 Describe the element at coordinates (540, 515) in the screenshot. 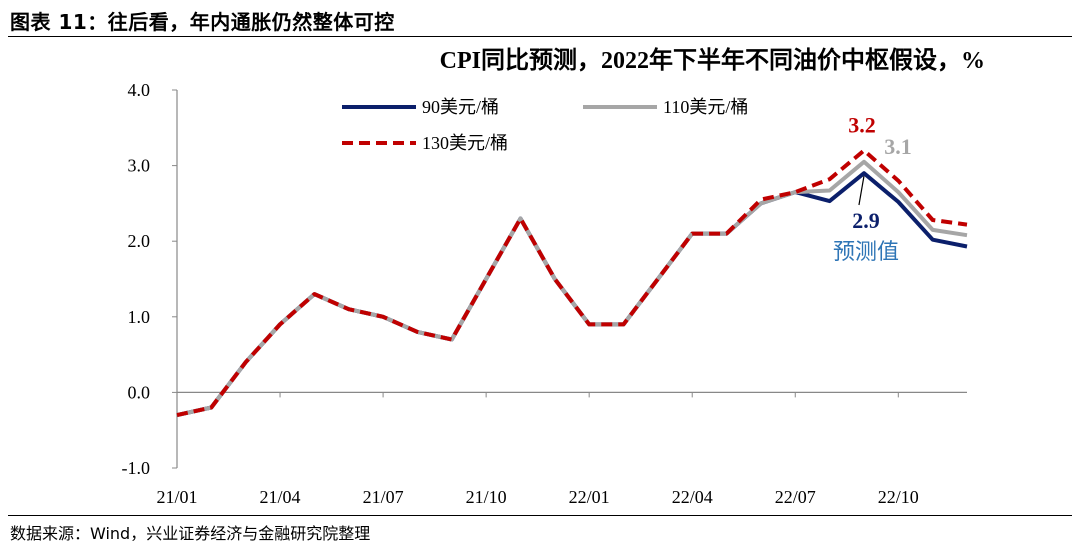

I see `bottom-rule` at that location.